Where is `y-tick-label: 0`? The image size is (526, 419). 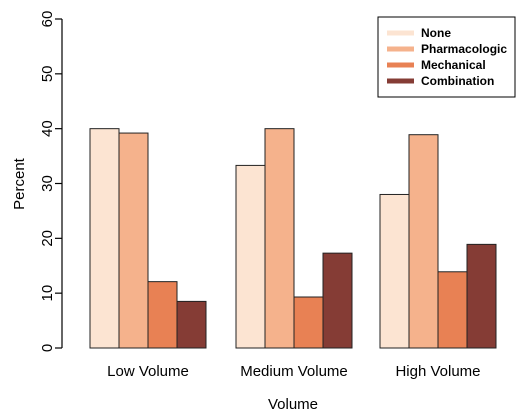 y-tick-label: 0 is located at coordinates (47, 348).